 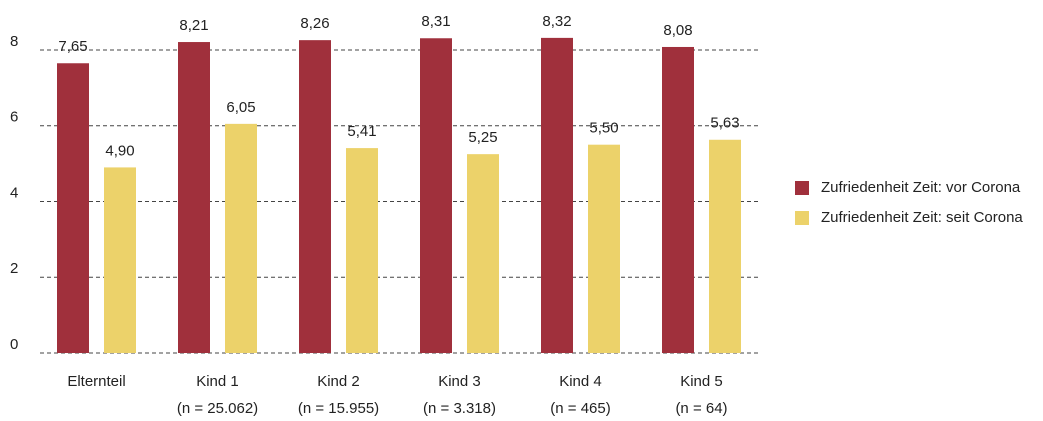 What do you see at coordinates (14, 117) in the screenshot?
I see `y-tick-label: 6` at bounding box center [14, 117].